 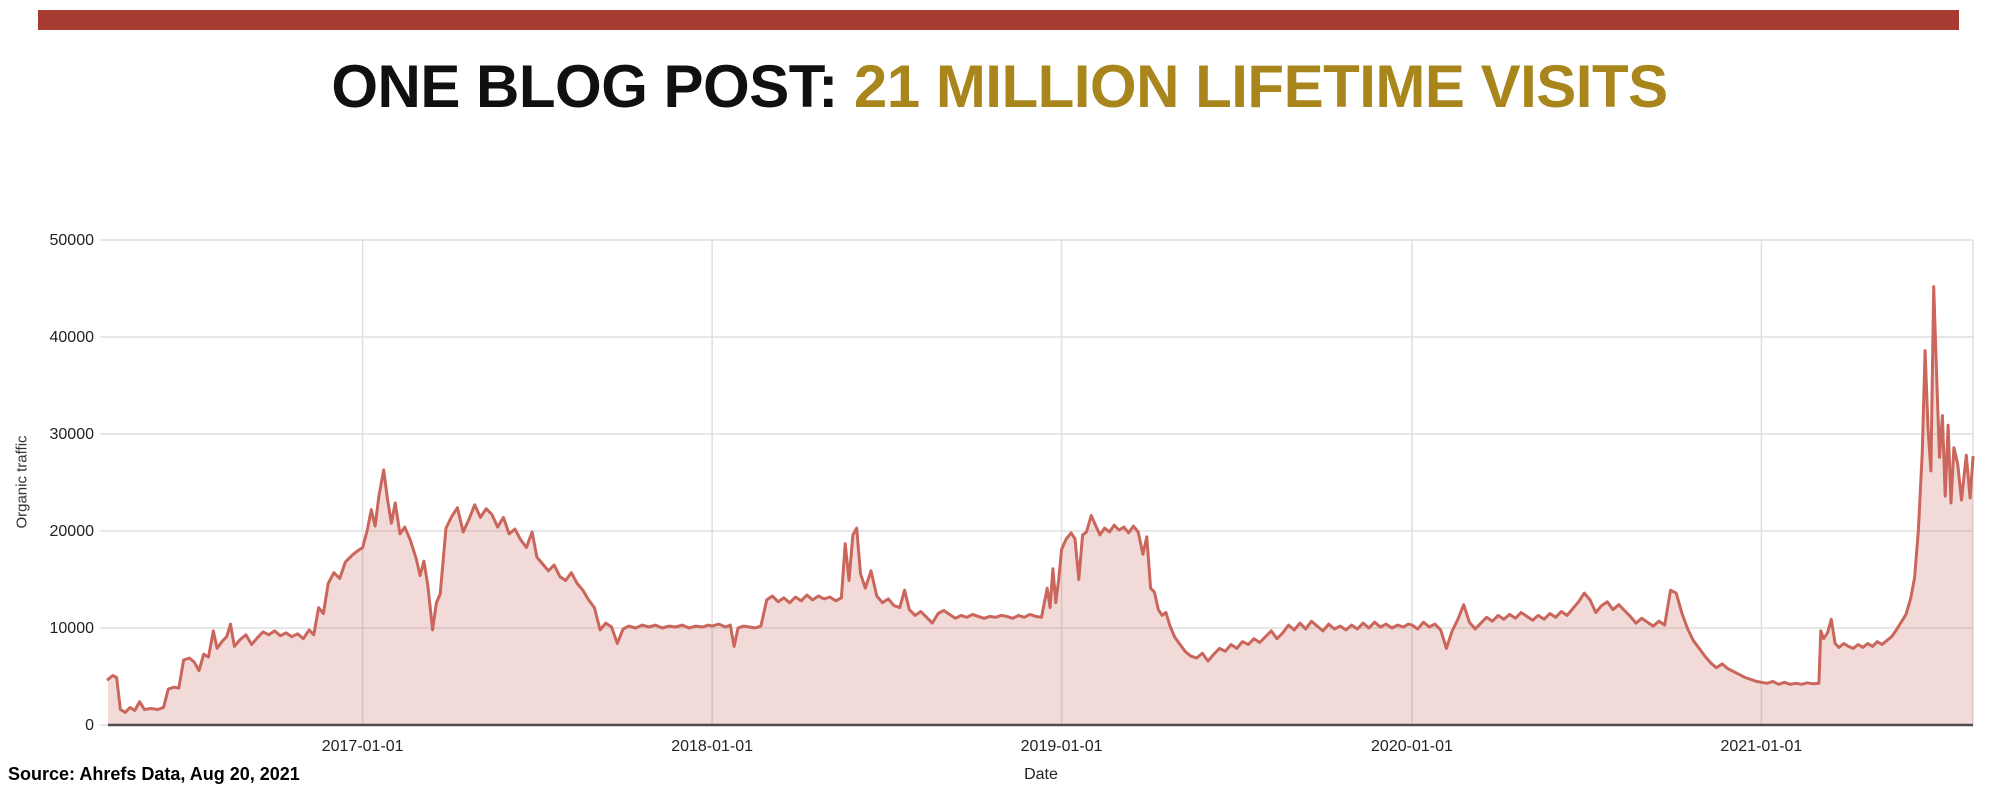 I want to click on x-tick-label: 2020-01-01, so click(x=1412, y=746).